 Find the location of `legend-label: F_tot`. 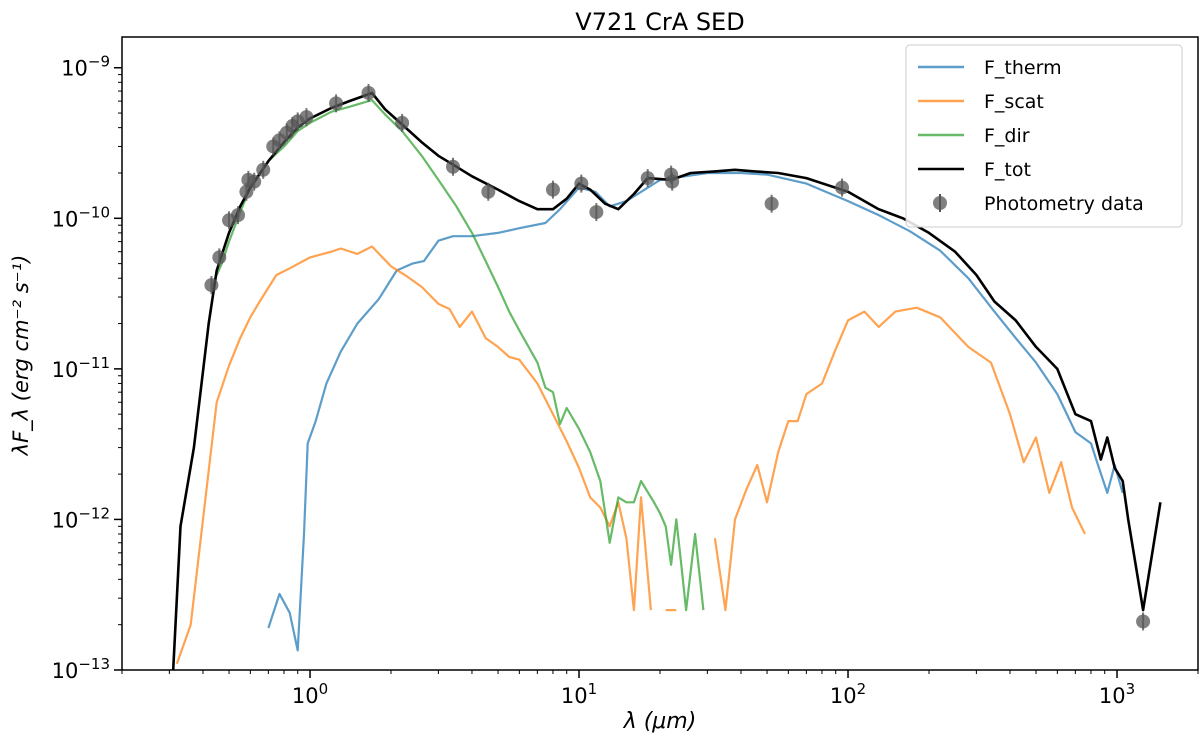

legend-label: F_tot is located at coordinates (1007, 170).